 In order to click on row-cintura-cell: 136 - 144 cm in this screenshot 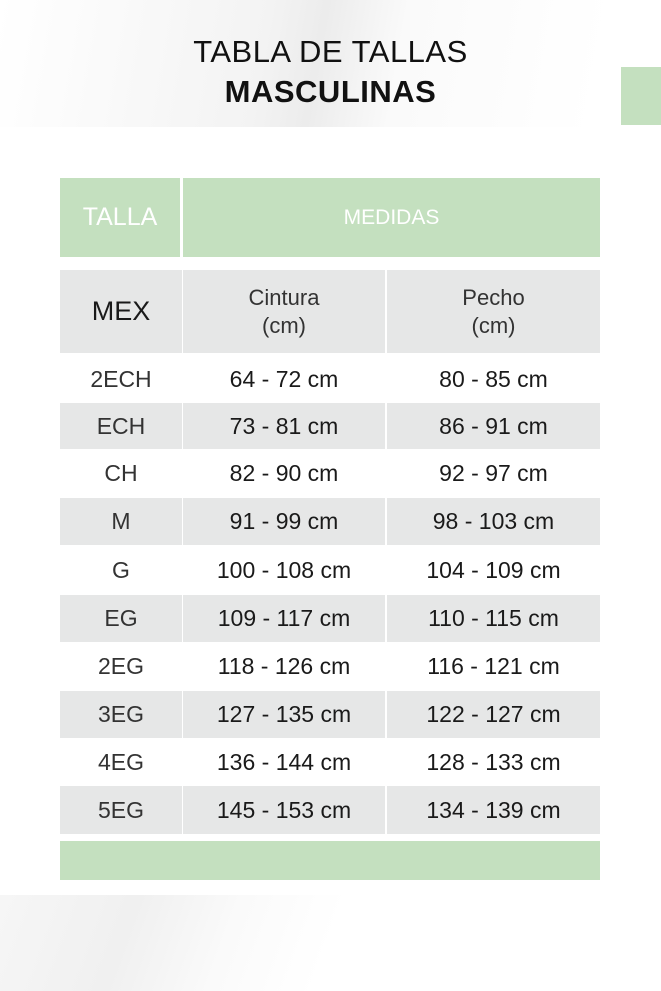, I will do `click(284, 761)`.